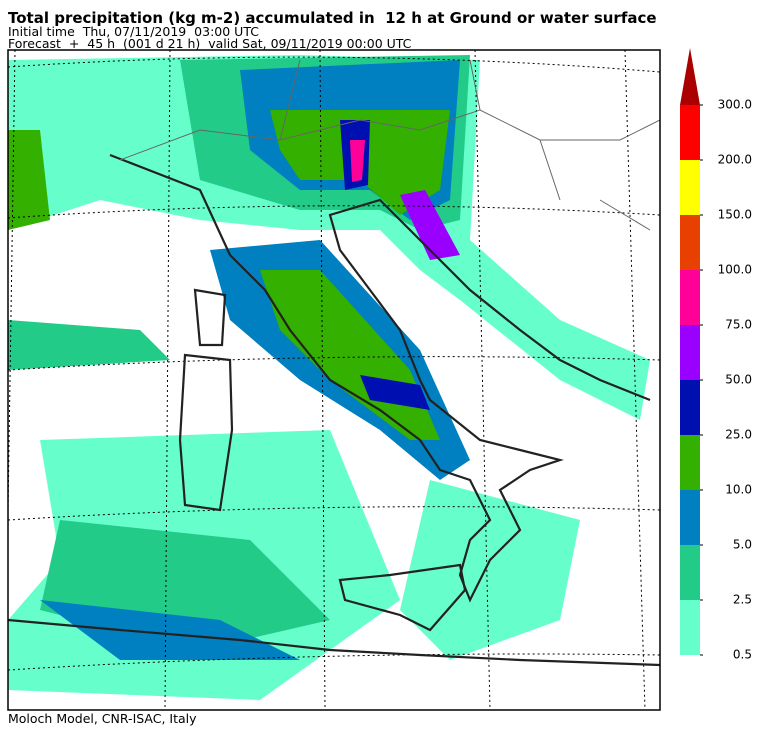 The height and width of the screenshot is (735, 760). What do you see at coordinates (690, 76) in the screenshot?
I see `colorbar-over-arrow` at bounding box center [690, 76].